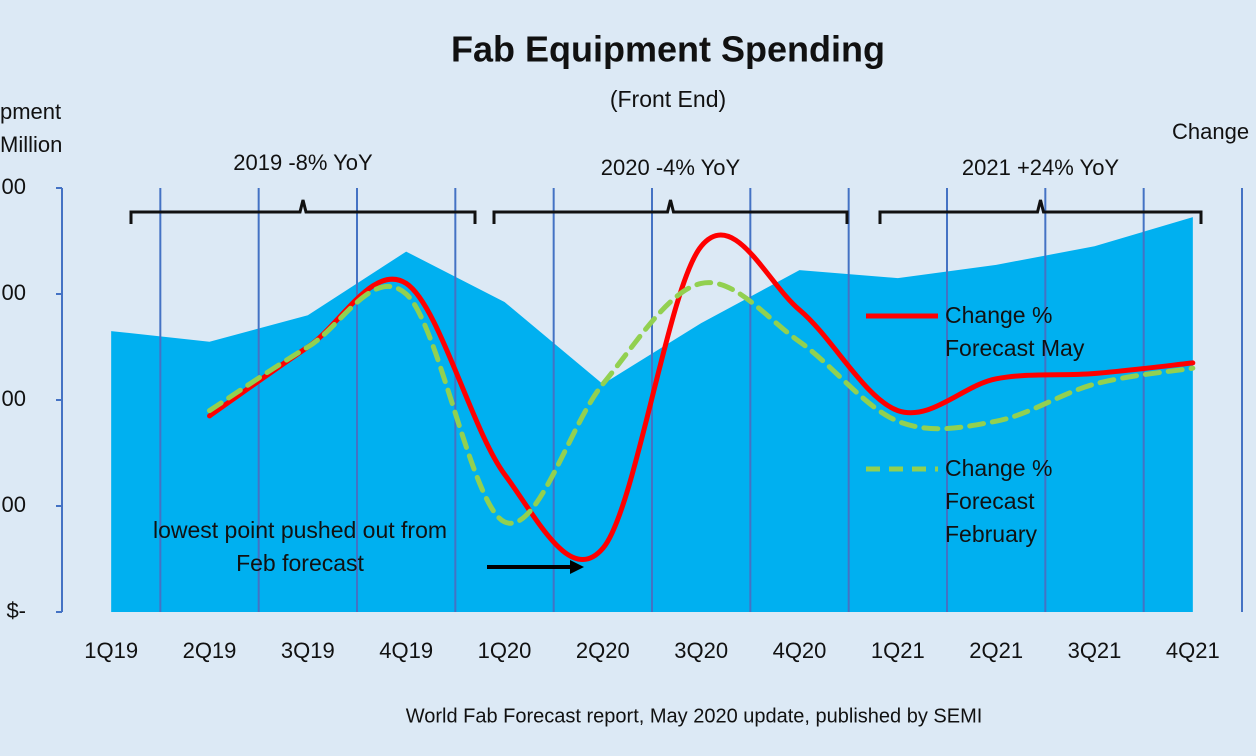  I want to click on x-tick-label: 2Q19, so click(210, 650).